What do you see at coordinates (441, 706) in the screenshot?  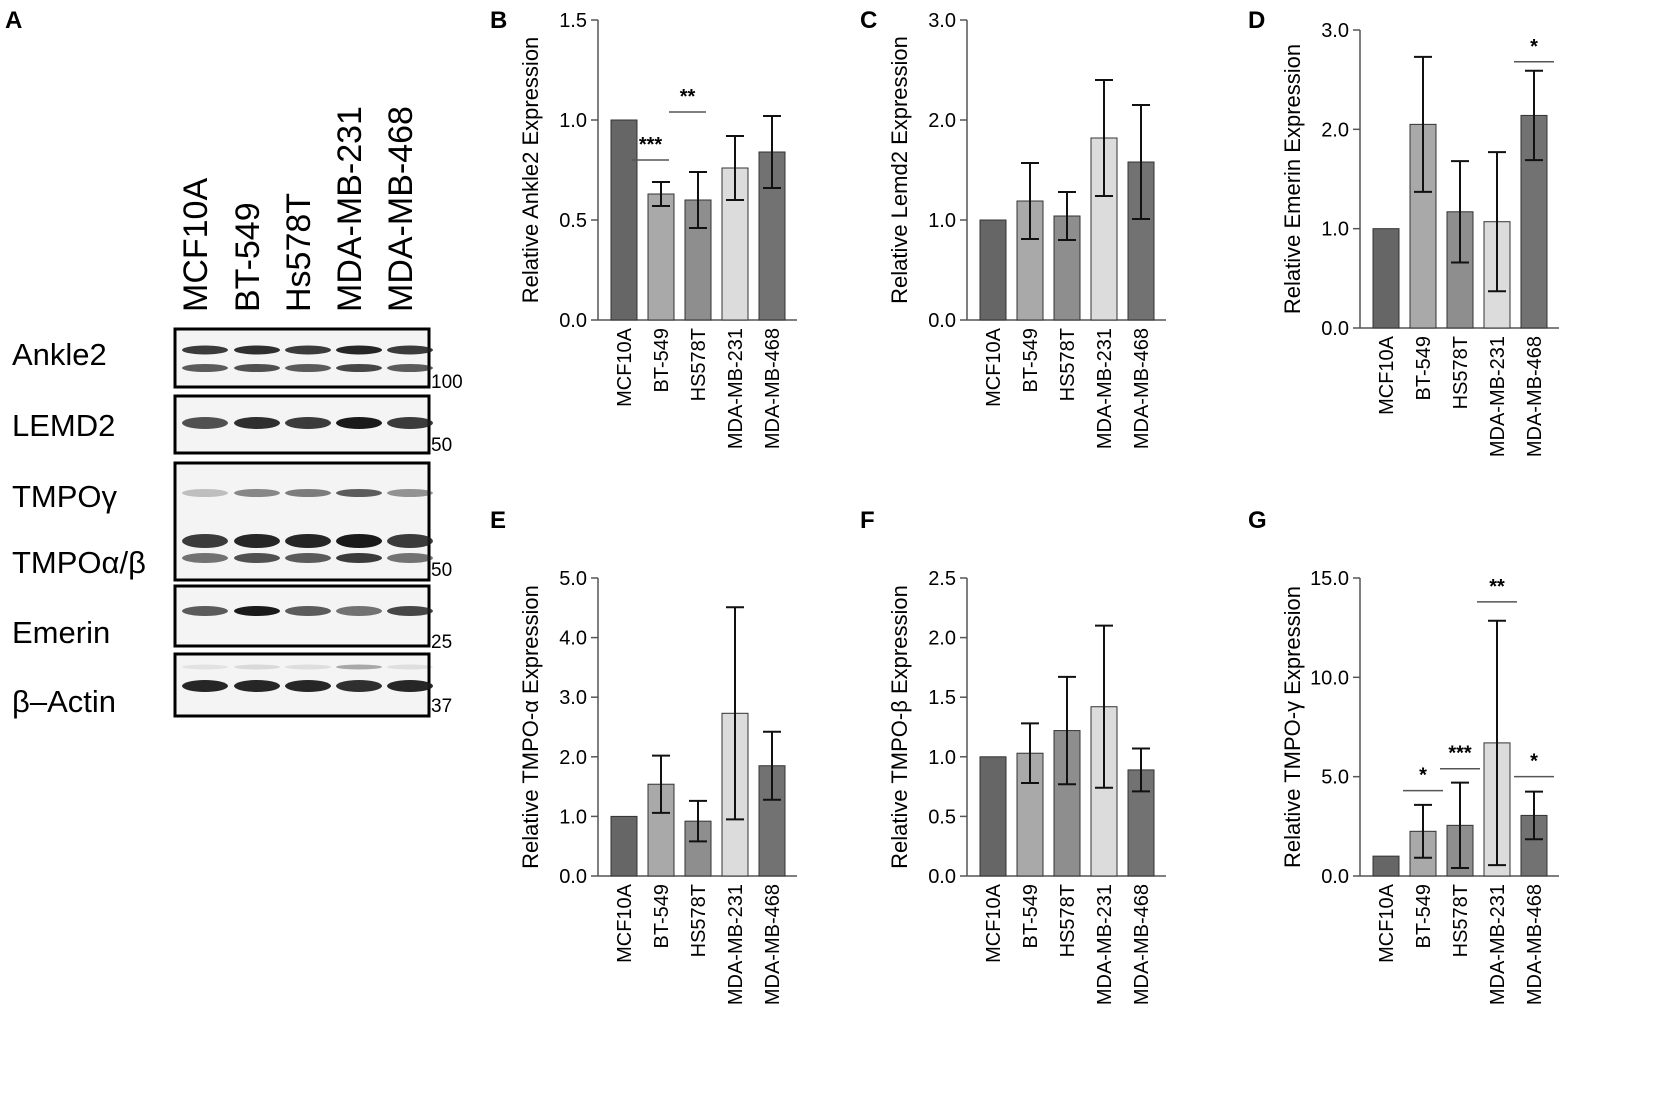 I see `blot-marker-label: 37` at bounding box center [441, 706].